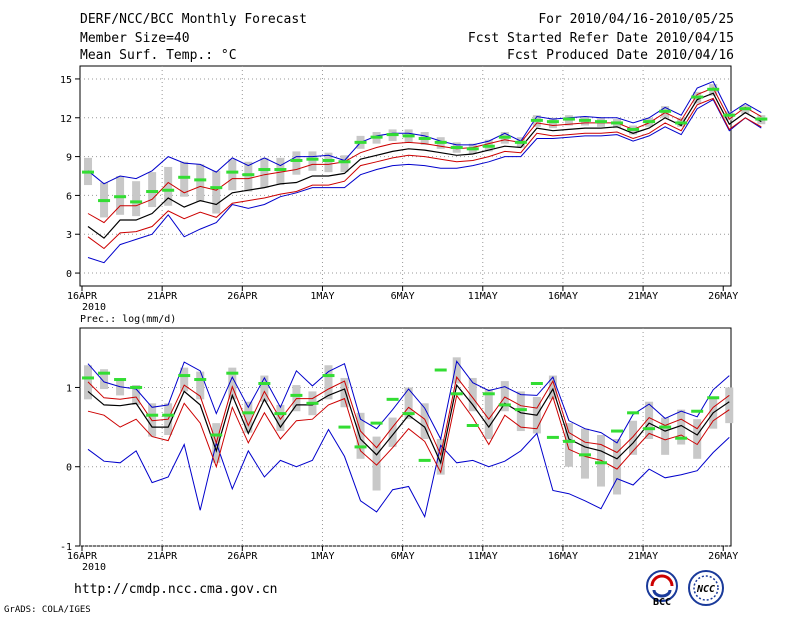  I want to click on forecast-period: For 2010/04/16-2010/05/25, so click(636, 19).